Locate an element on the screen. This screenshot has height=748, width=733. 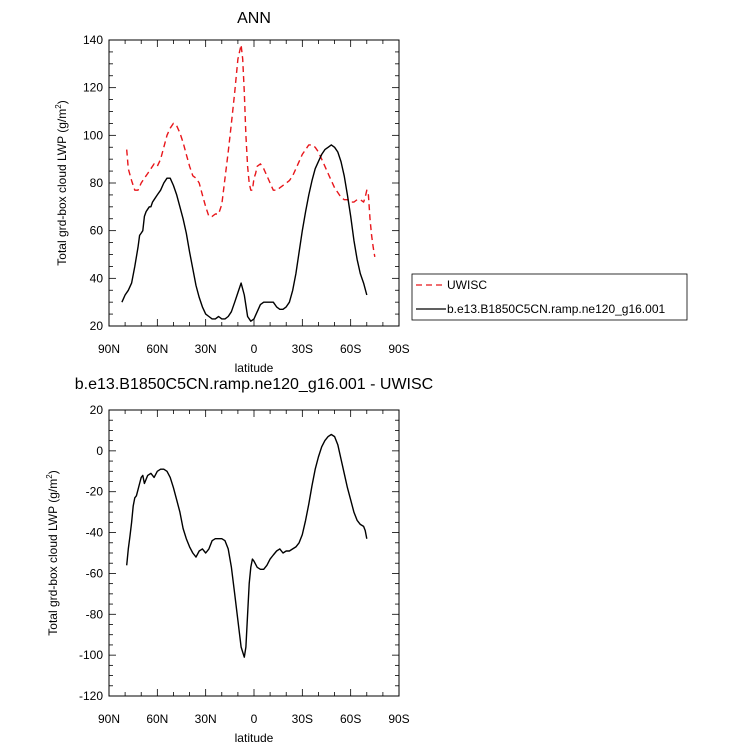
bottom-y-tick-labels: -120 -100 -80 -60 -40 -20 0 20 is located at coordinates (91, 553).